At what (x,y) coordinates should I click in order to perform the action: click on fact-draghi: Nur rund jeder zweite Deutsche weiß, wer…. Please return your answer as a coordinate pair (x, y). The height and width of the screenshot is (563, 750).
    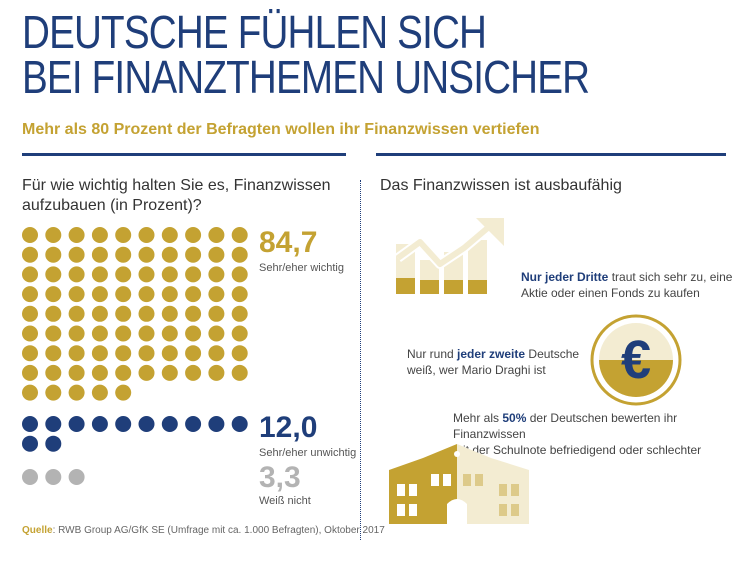
    Looking at the image, I should click on (493, 362).